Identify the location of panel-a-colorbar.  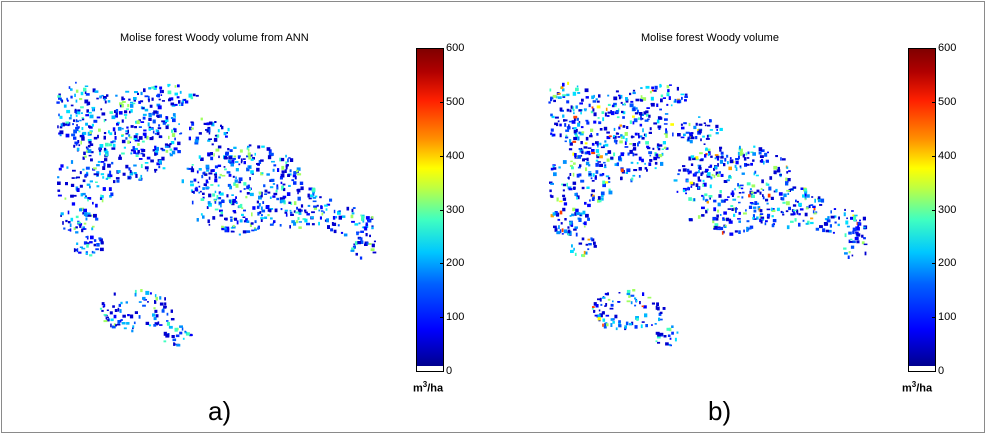
(430, 210).